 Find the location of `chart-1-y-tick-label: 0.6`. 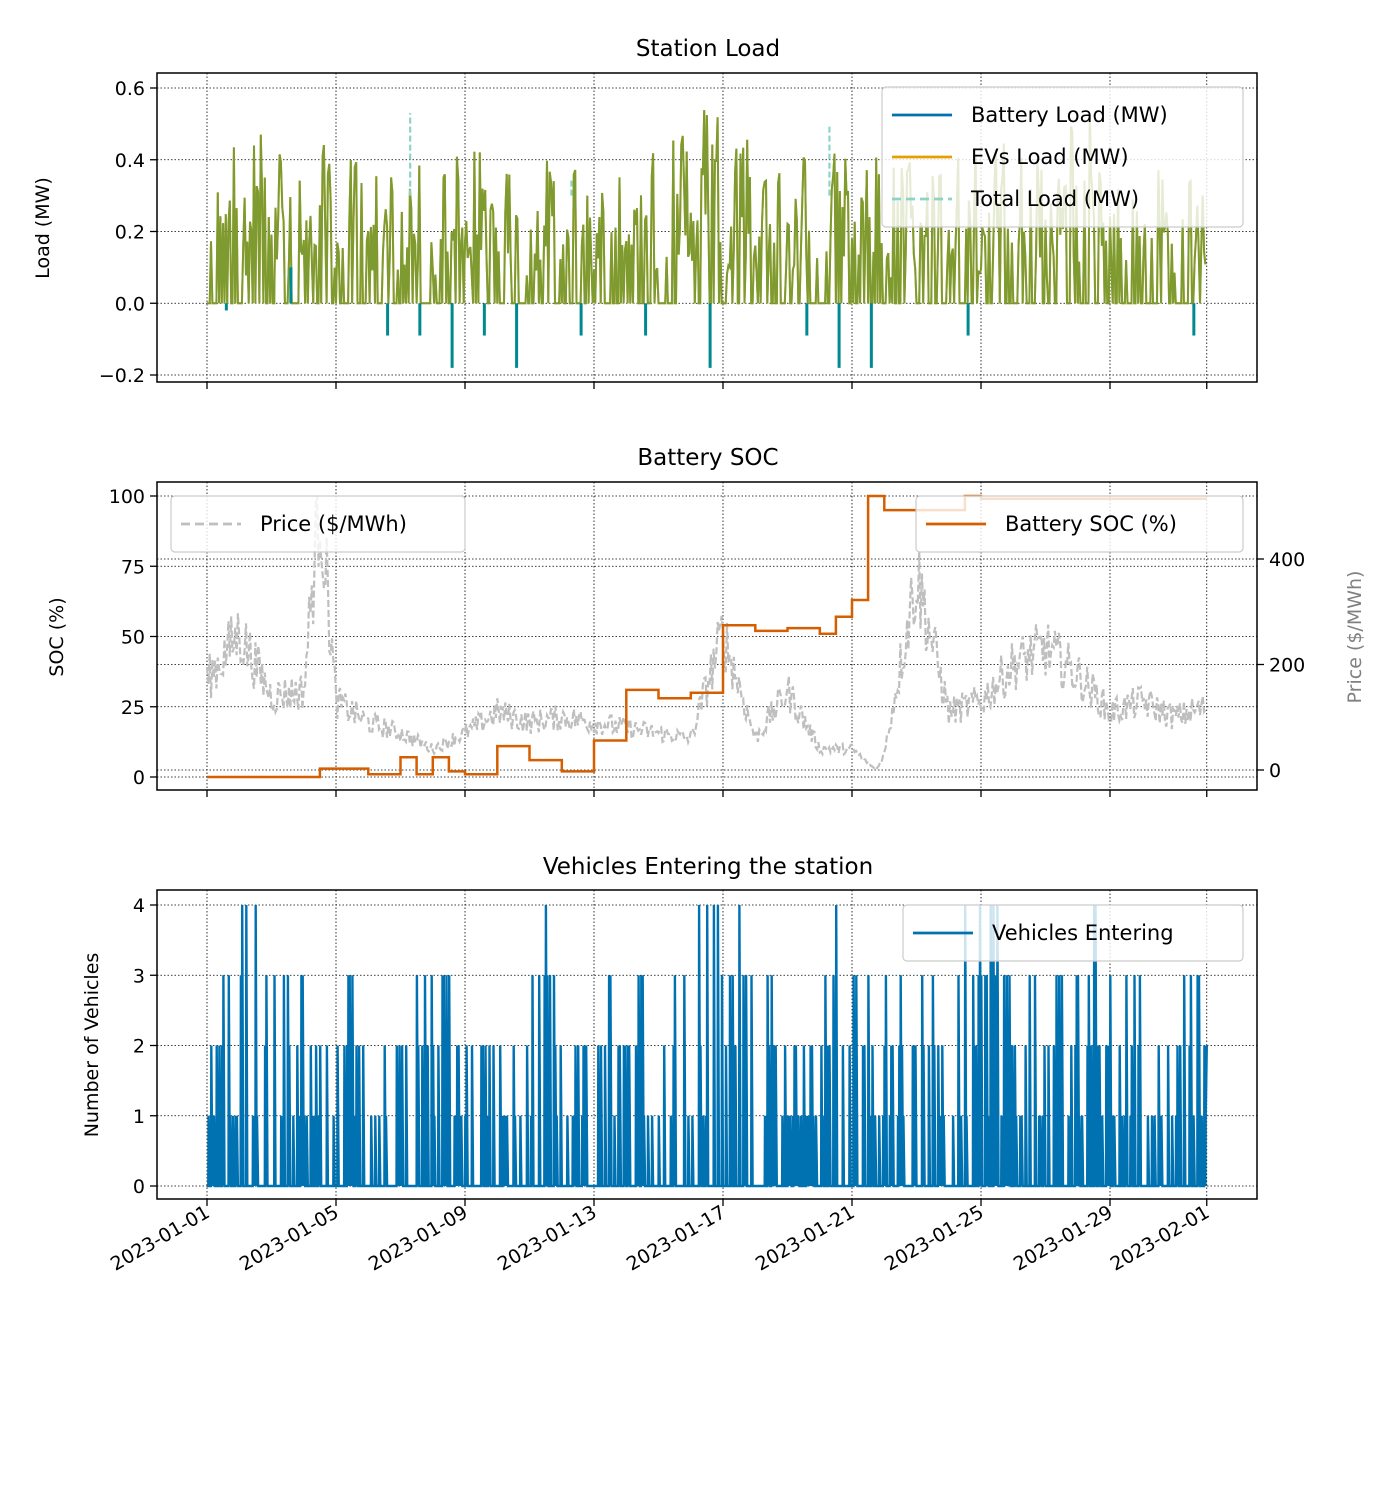

chart-1-y-tick-label: 0.6 is located at coordinates (130, 89).